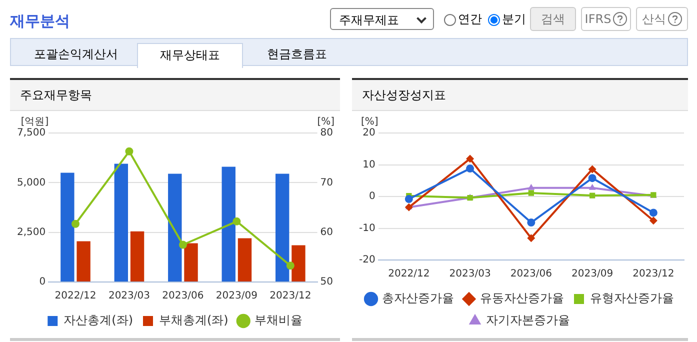 The height and width of the screenshot is (342, 697). Describe the element at coordinates (632, 298) in the screenshot. I see `legend-label: 유형자산증가율` at that location.